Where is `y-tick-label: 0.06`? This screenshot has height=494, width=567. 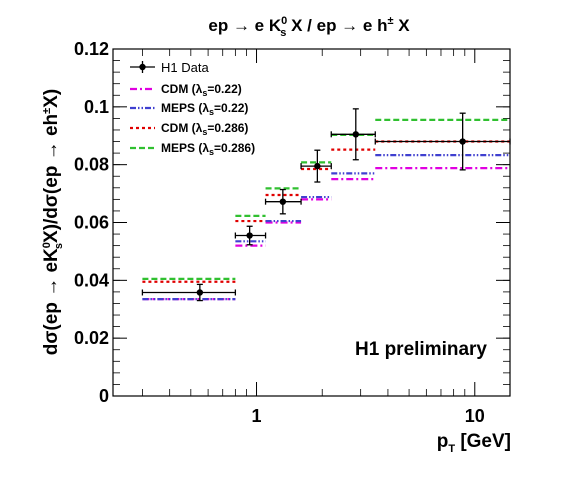 y-tick-label: 0.06 is located at coordinates (91, 223).